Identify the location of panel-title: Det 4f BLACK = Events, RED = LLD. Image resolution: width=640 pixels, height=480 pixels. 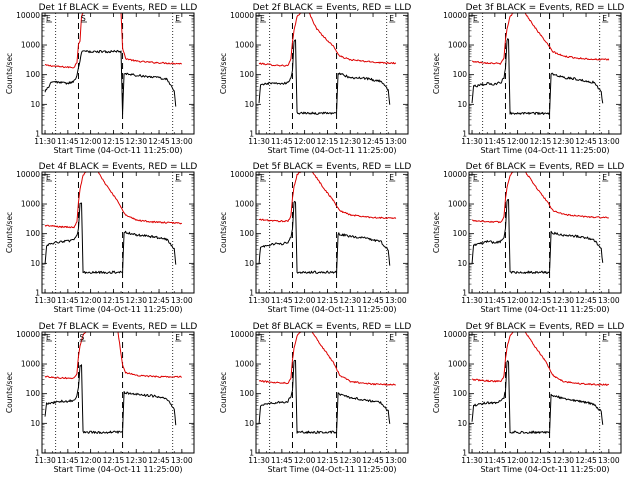
(118, 167).